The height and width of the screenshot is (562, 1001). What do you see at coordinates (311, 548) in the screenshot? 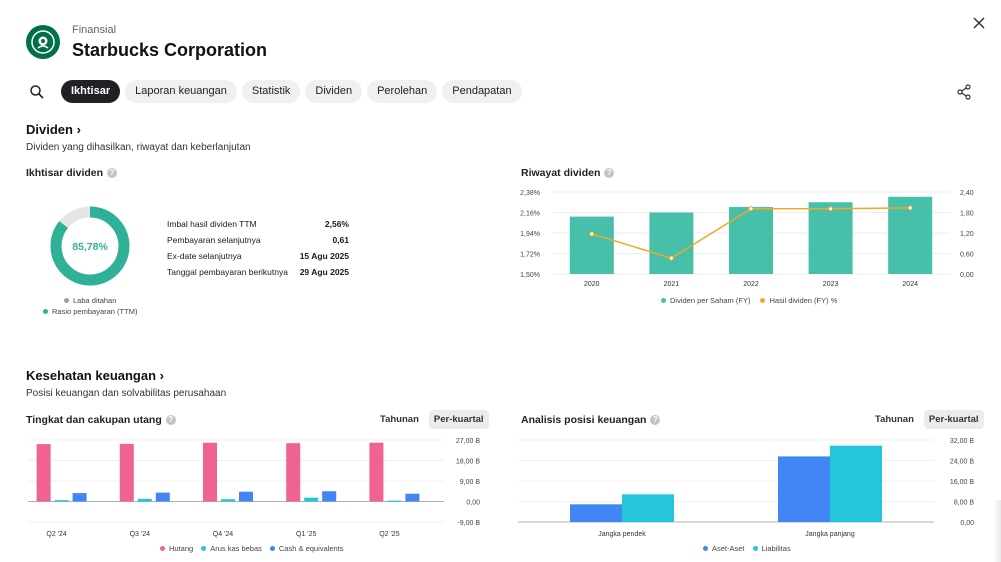
I see `legend-label: Cash & equivalents` at bounding box center [311, 548].